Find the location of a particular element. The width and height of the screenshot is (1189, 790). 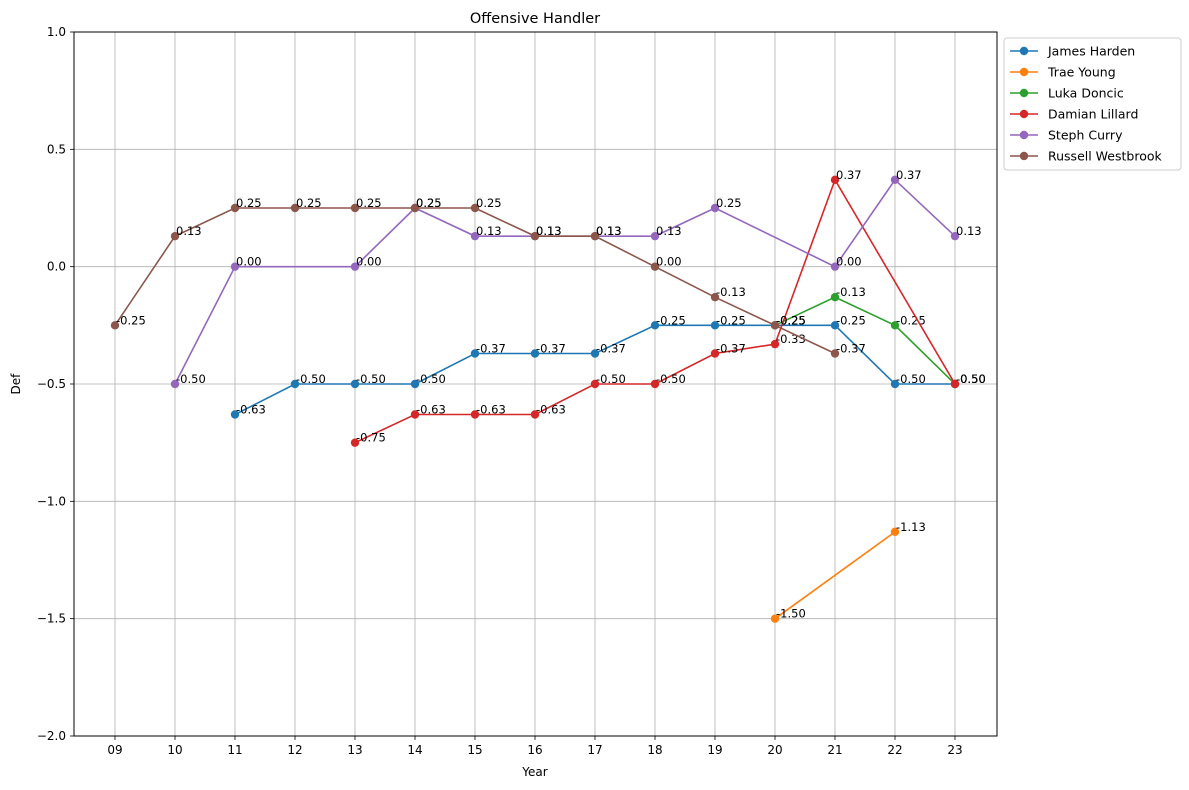

y-tick-label: 0.5 is located at coordinates (56, 149).